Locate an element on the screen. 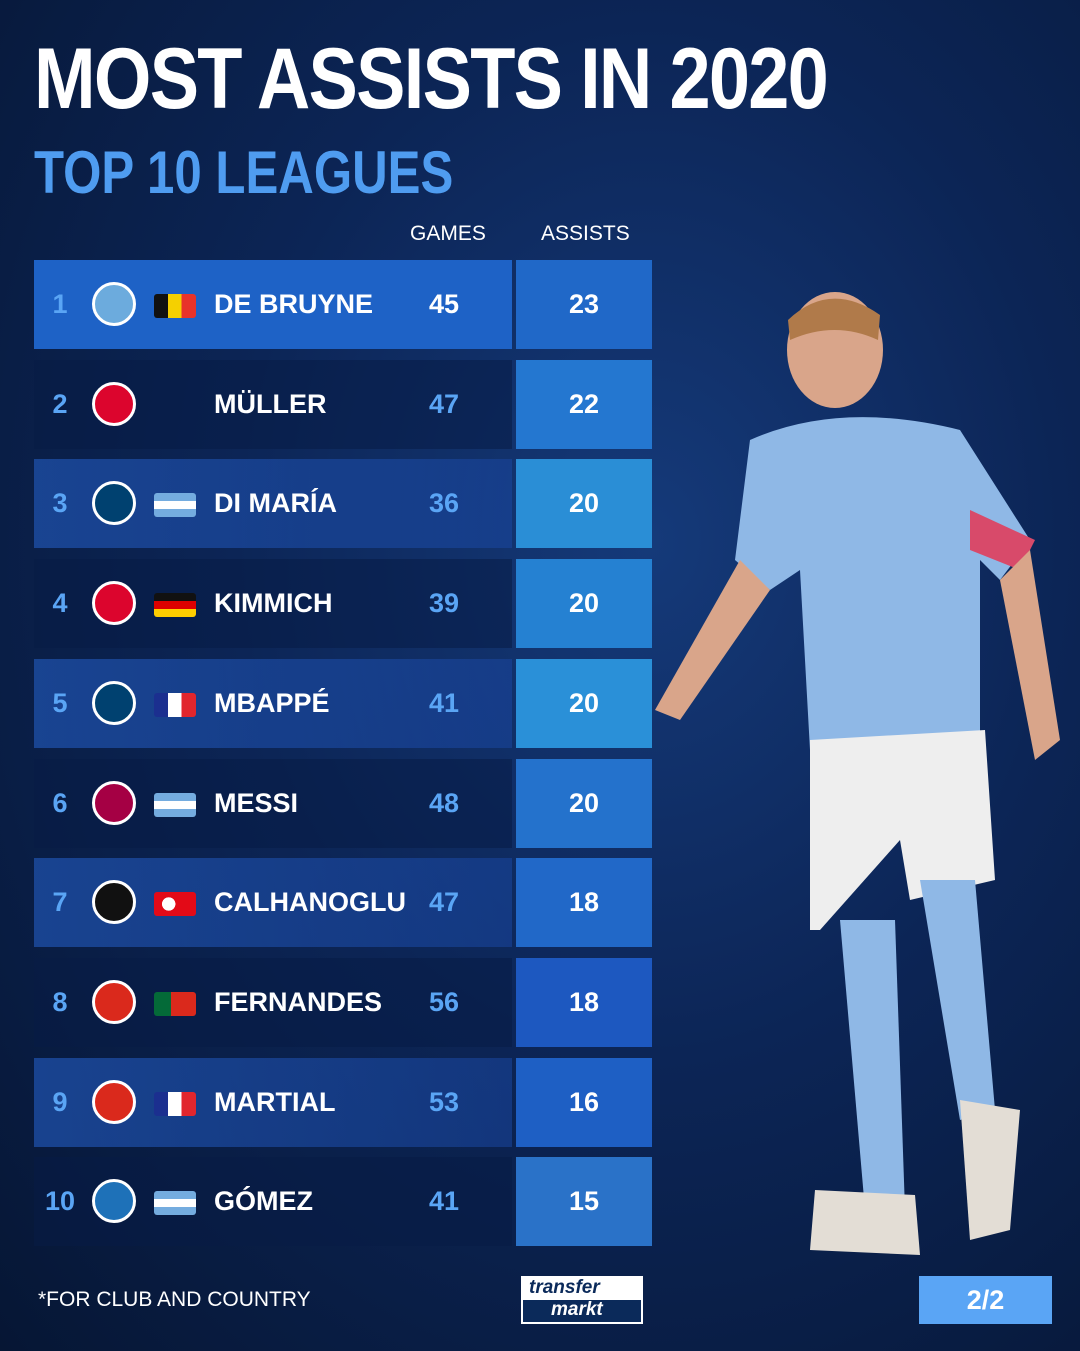 The image size is (1080, 1351). player-name: DI MARÍA is located at coordinates (275, 503).